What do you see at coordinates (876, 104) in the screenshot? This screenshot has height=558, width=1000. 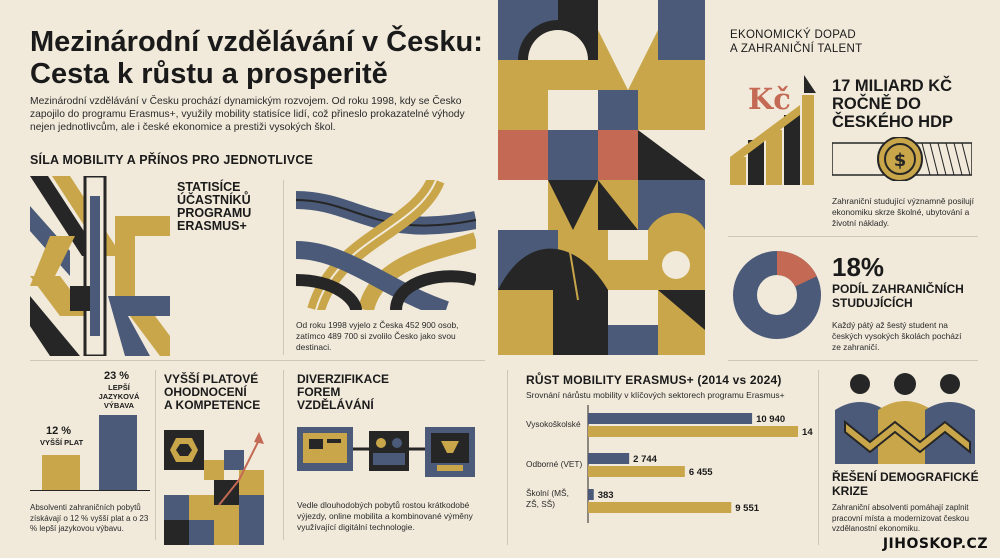 I see `big-stat-line: ROČNĚ DO` at bounding box center [876, 104].